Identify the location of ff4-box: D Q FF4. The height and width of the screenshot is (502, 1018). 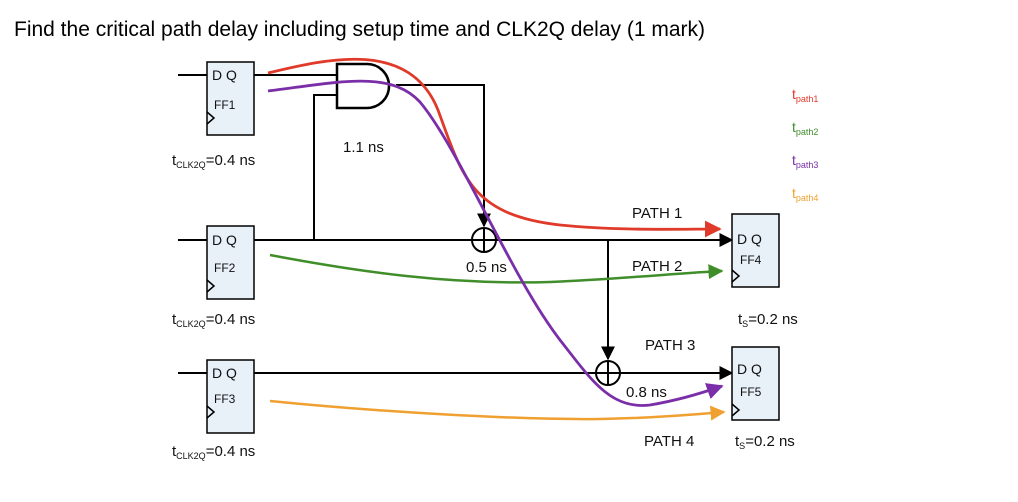
(755, 250).